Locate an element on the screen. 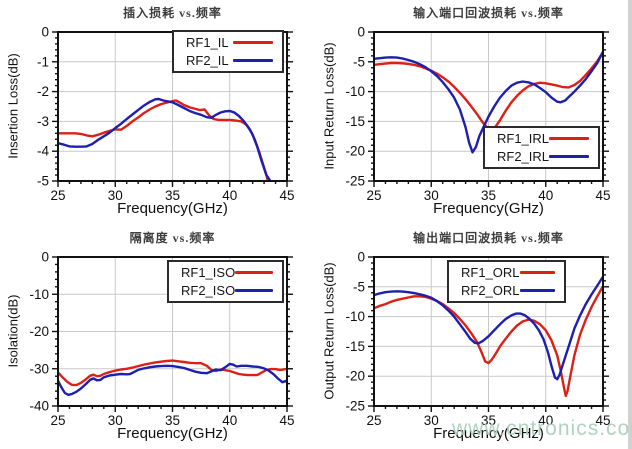  legend-item: RF1_IL is located at coordinates (228, 42).